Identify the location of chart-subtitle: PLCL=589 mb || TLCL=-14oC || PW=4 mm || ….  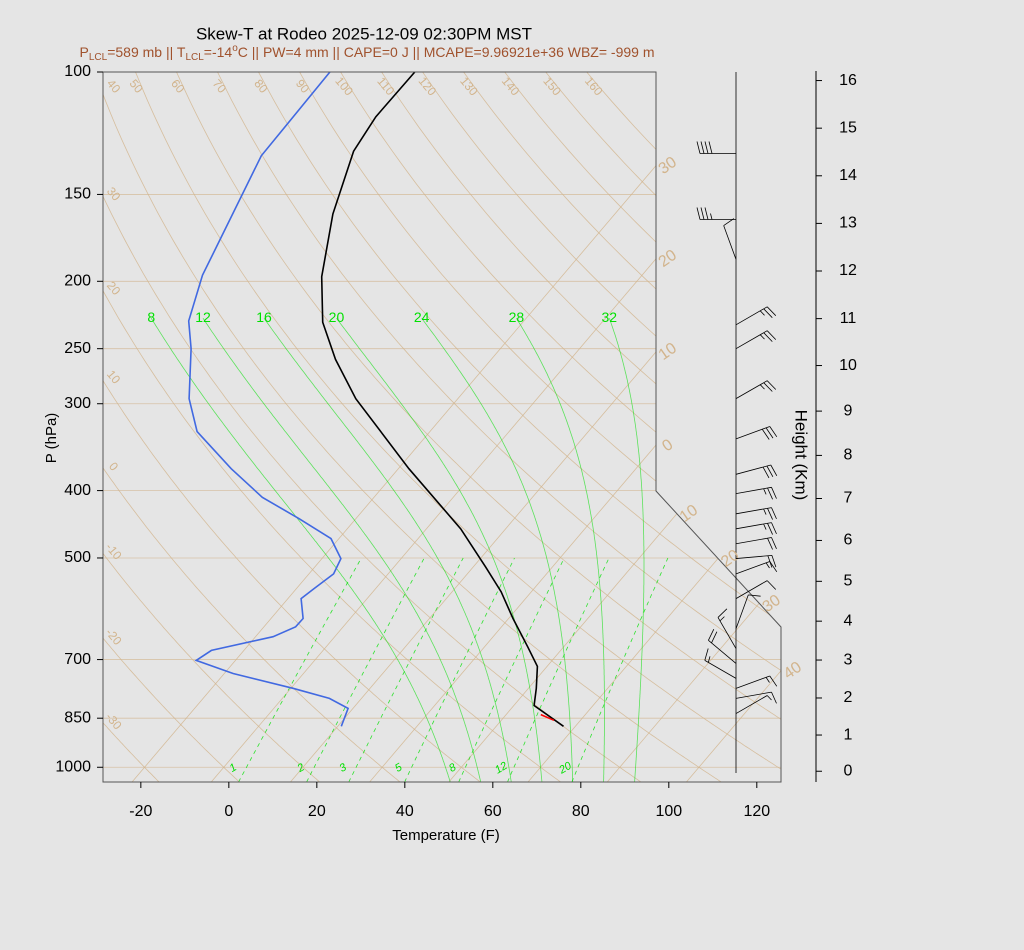
(367, 53).